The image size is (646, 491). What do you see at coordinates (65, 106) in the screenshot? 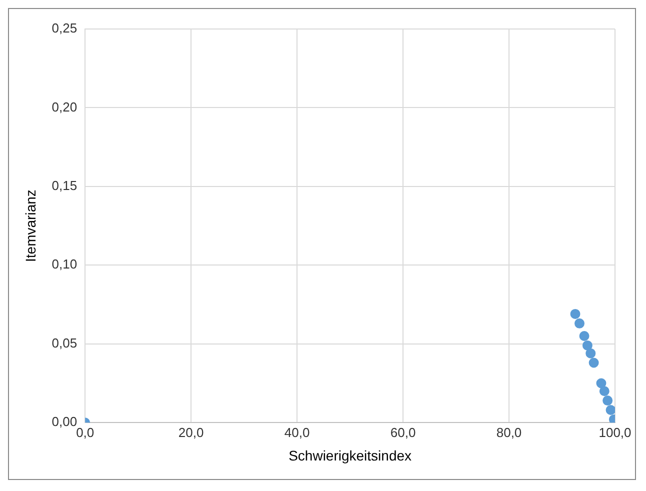
I see `y-tick-label: 0,20` at bounding box center [65, 106].